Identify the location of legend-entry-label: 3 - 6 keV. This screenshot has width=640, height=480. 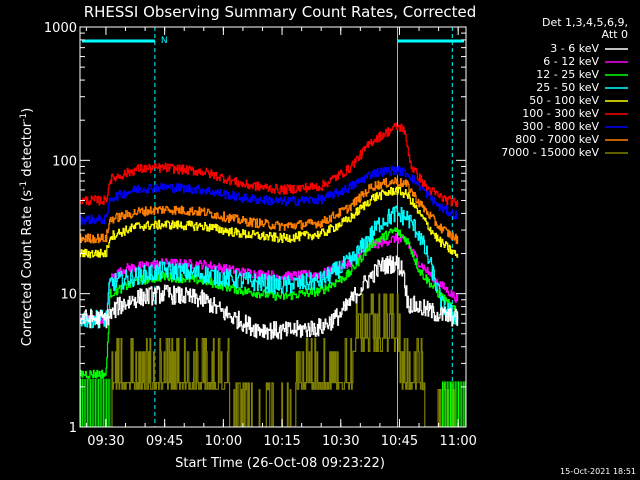
(574, 48).